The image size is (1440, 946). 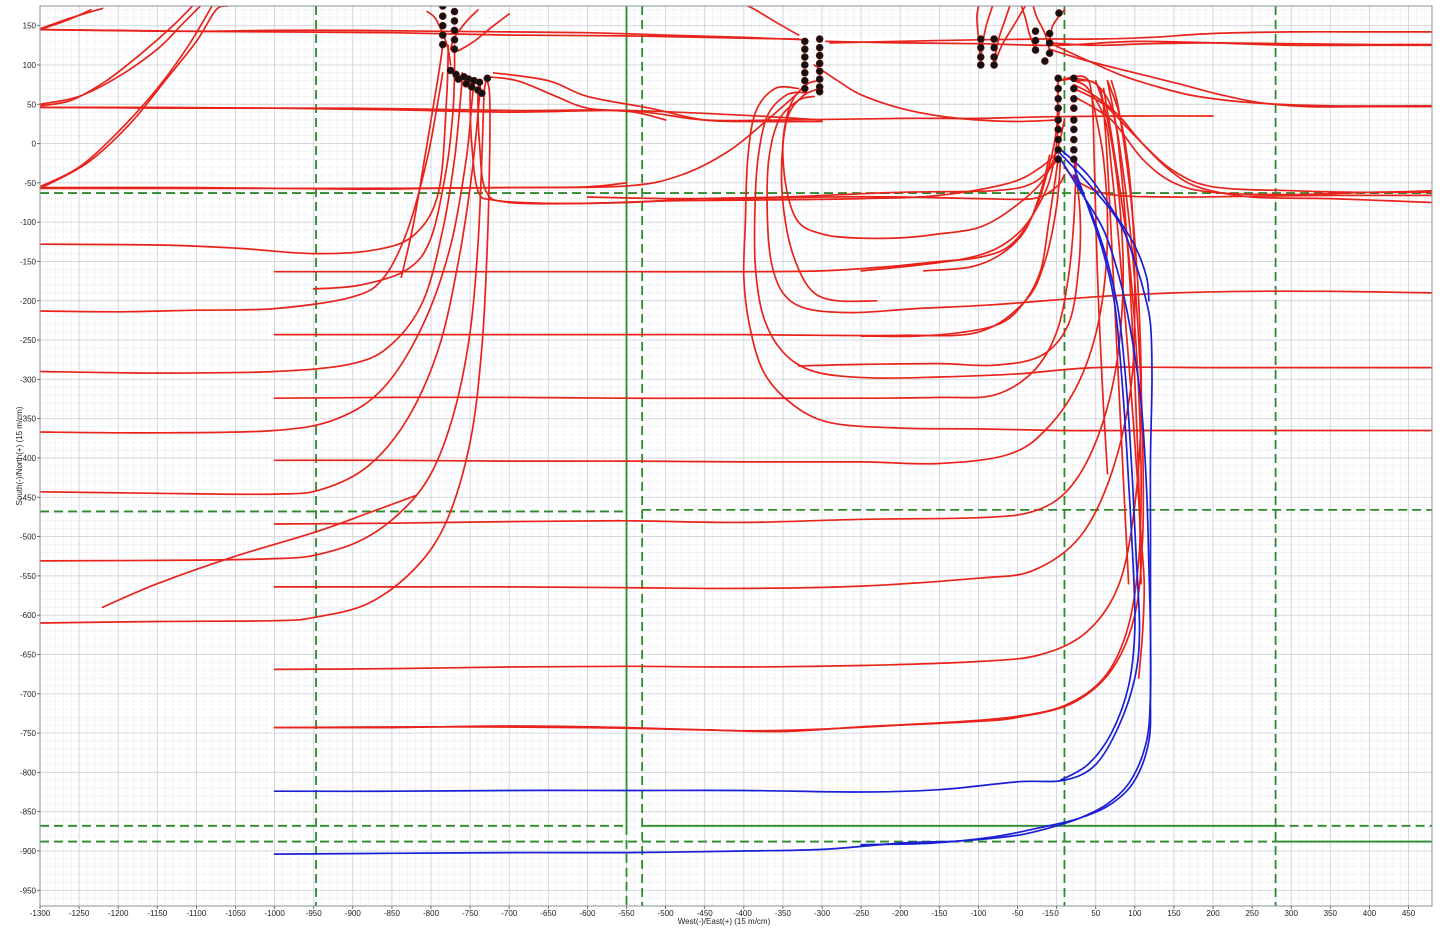 What do you see at coordinates (1213, 913) in the screenshot?
I see `x-tick-label: 200` at bounding box center [1213, 913].